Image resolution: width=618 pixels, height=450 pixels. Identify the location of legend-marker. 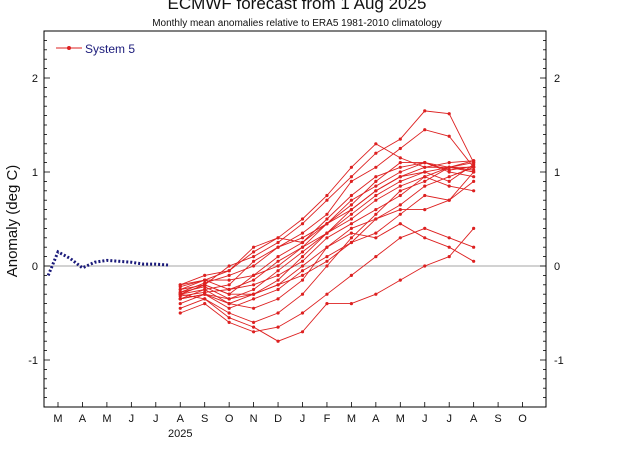
(69, 48).